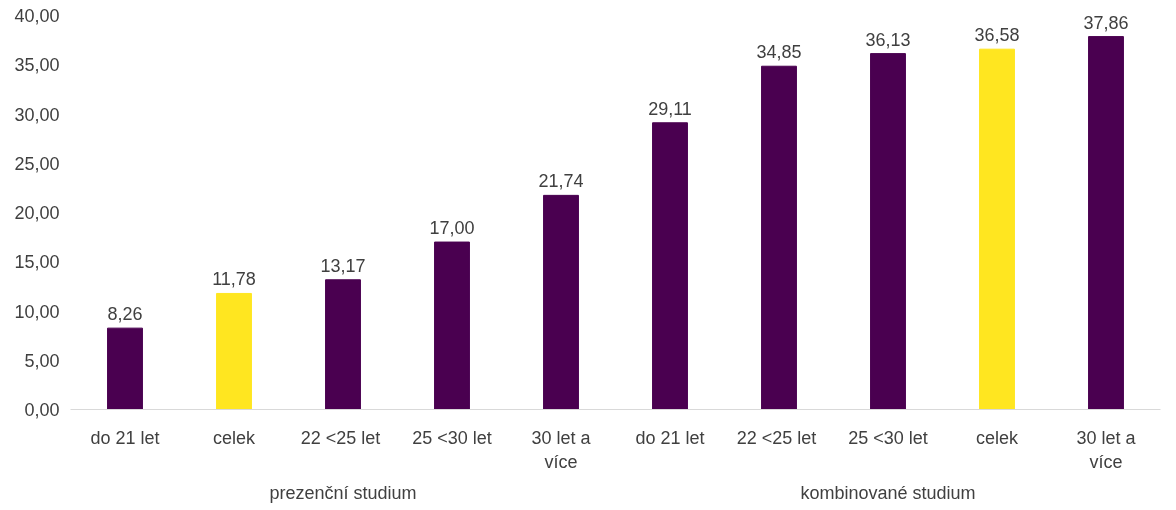  I want to click on y-tick-label: 20,00, so click(37, 213).